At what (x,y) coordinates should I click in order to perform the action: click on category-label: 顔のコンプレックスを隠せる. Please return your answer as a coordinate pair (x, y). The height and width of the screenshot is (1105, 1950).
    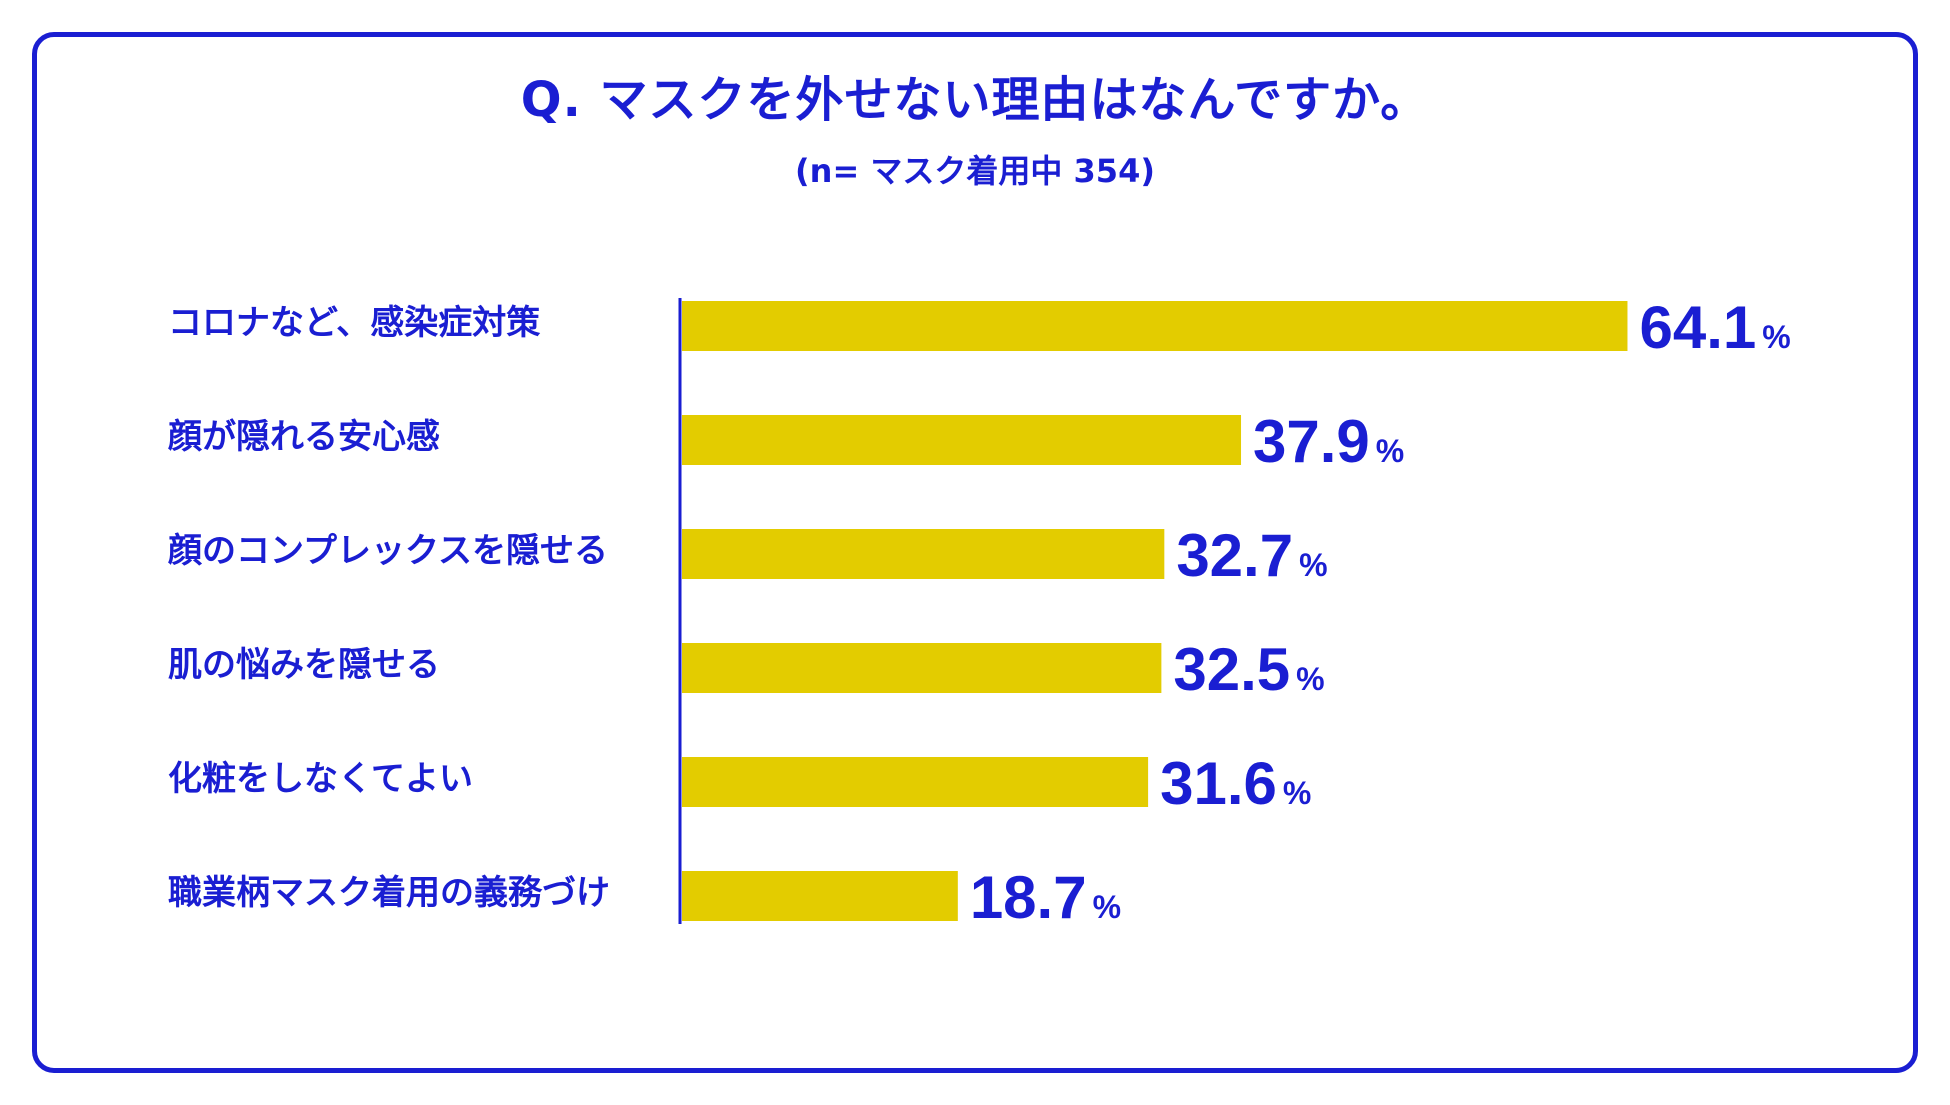
    Looking at the image, I should click on (388, 551).